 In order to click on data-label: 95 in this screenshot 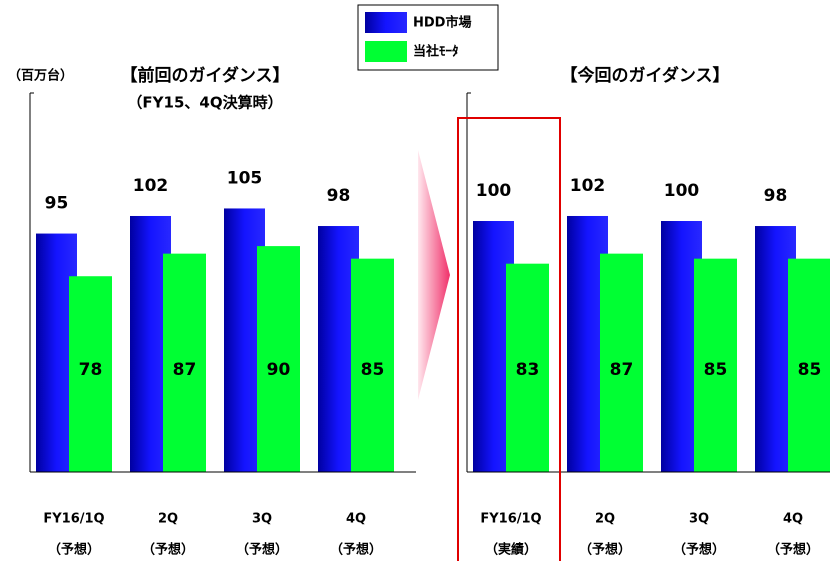, I will do `click(57, 204)`.